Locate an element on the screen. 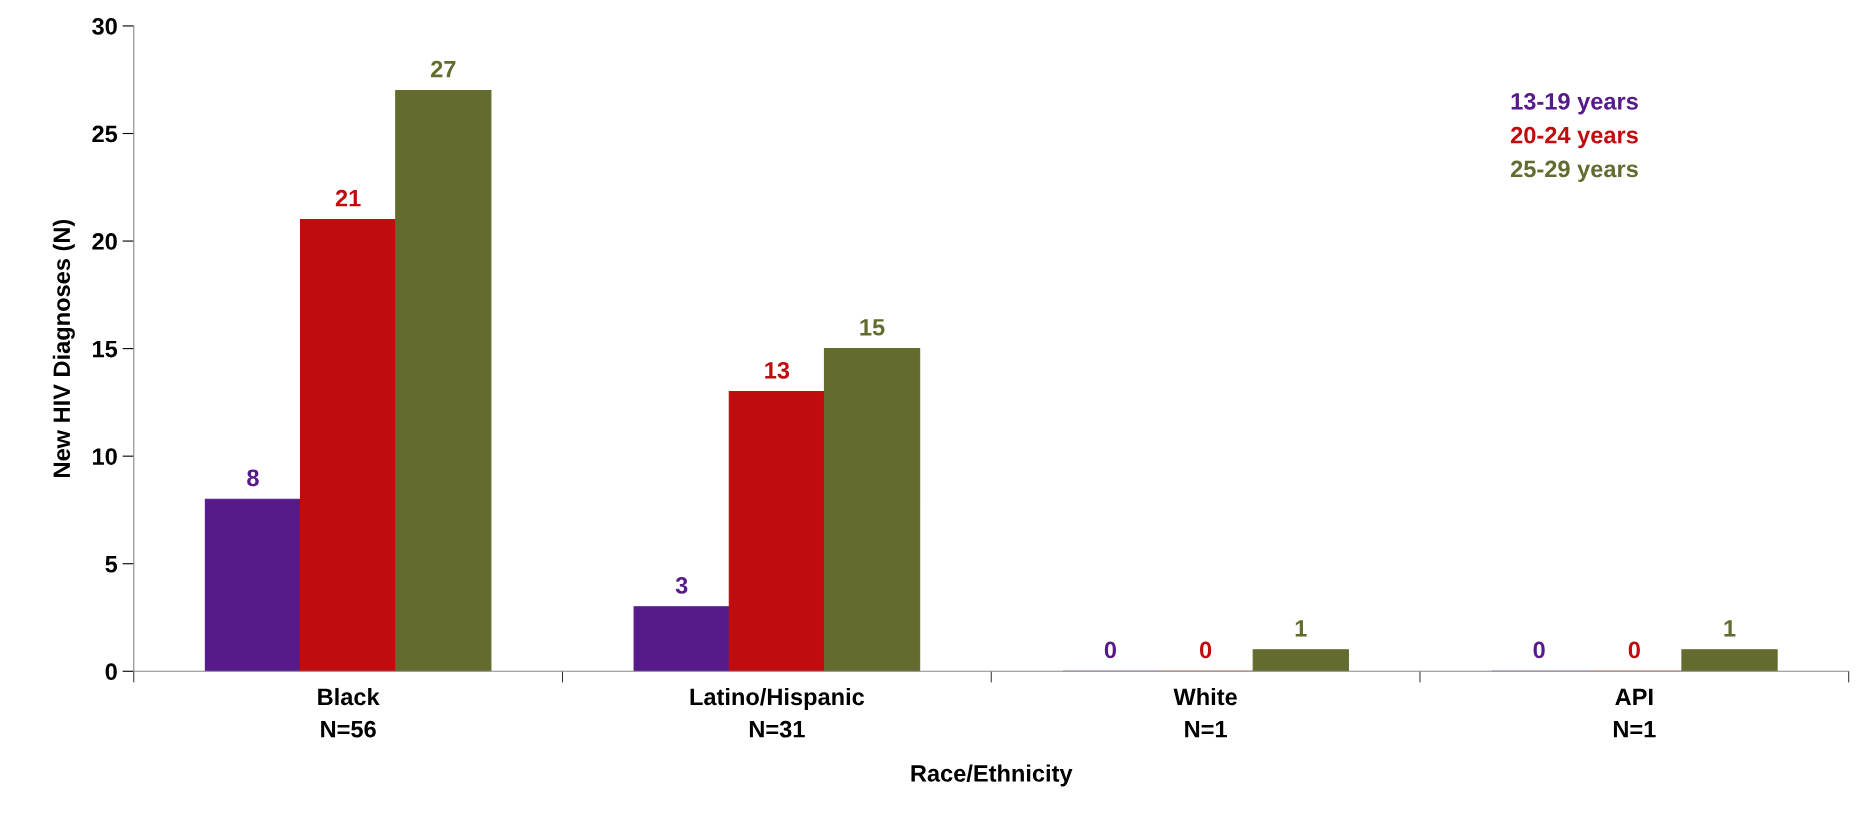  y-tick-label: 20 is located at coordinates (104, 241).